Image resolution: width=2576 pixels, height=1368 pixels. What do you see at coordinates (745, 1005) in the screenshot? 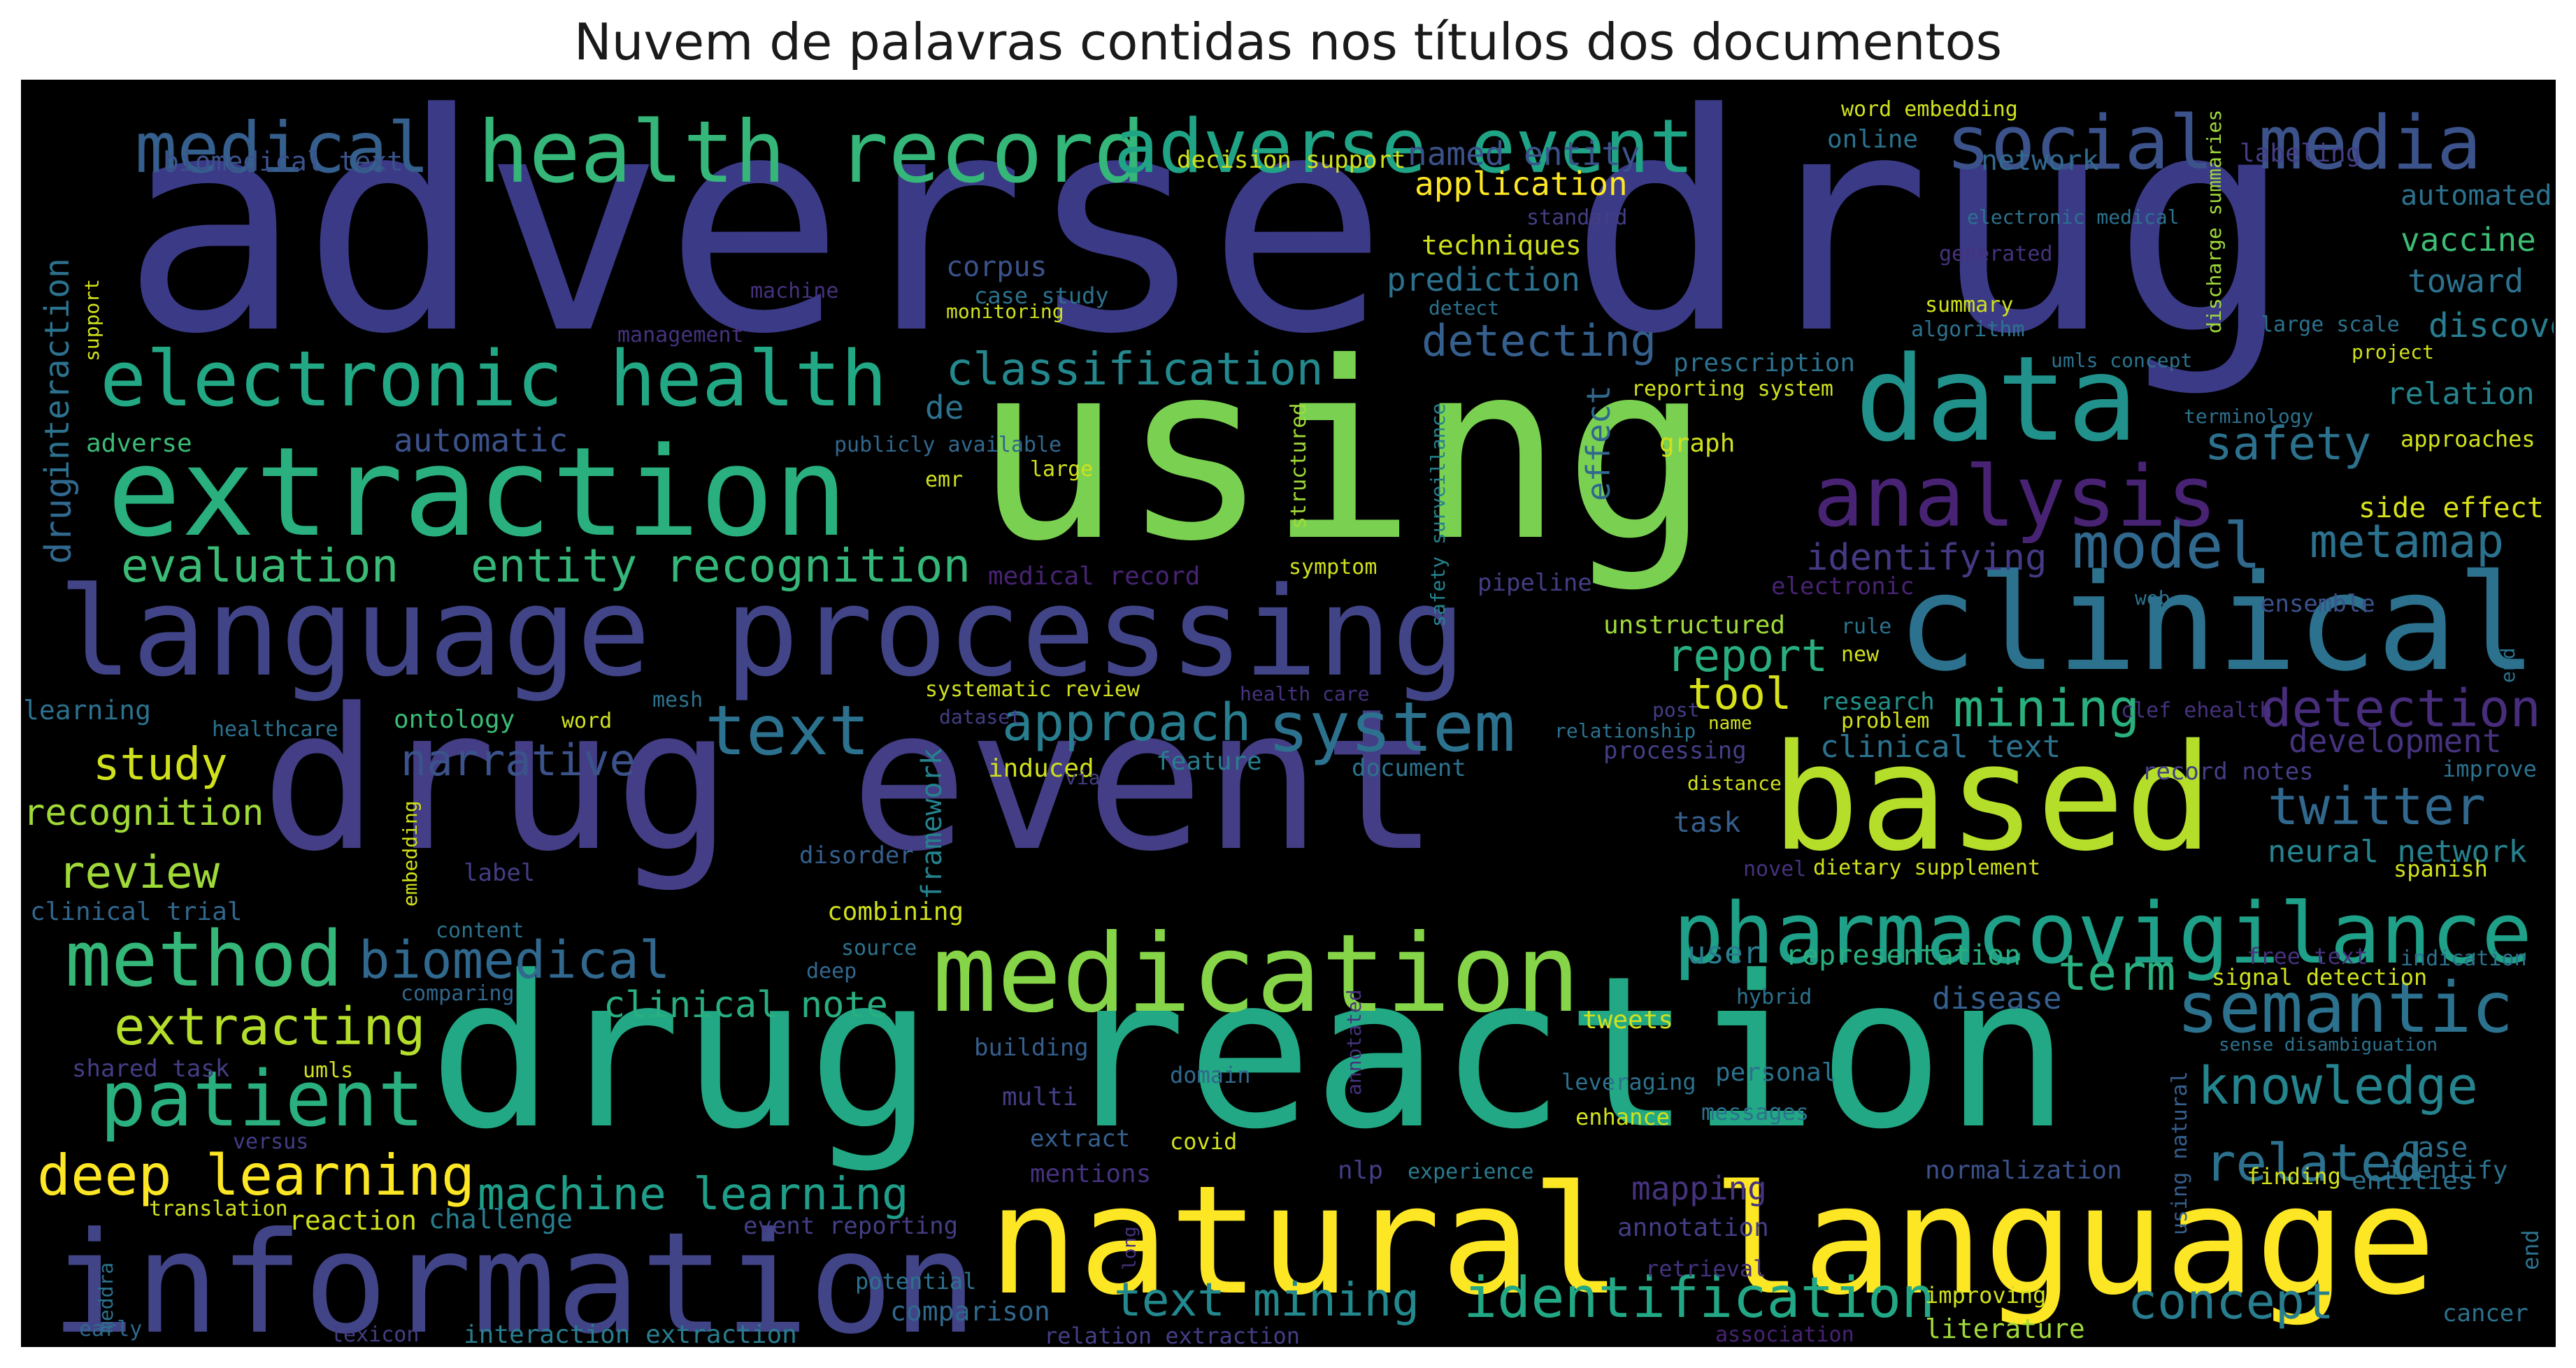
I see `word-clinical-note: clinical note` at bounding box center [745, 1005].